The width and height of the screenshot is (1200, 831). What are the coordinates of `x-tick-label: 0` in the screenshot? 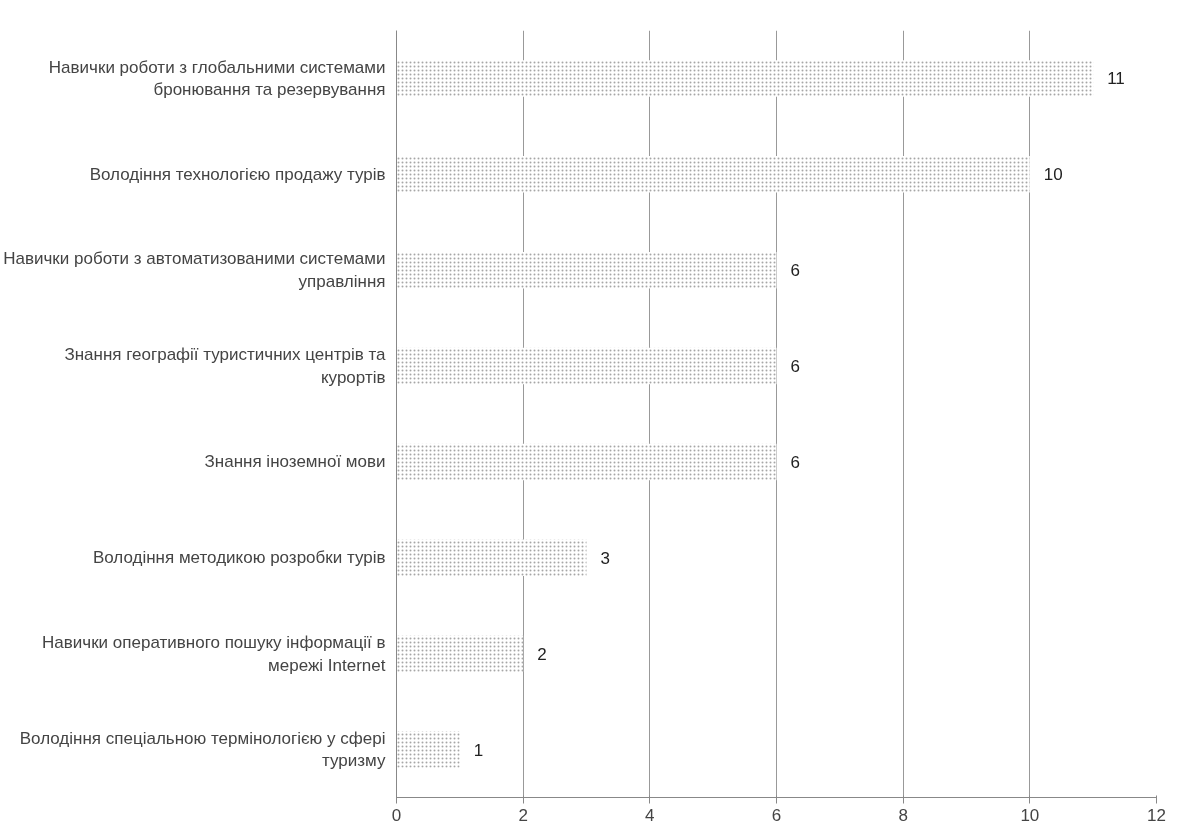 It's located at (396, 815).